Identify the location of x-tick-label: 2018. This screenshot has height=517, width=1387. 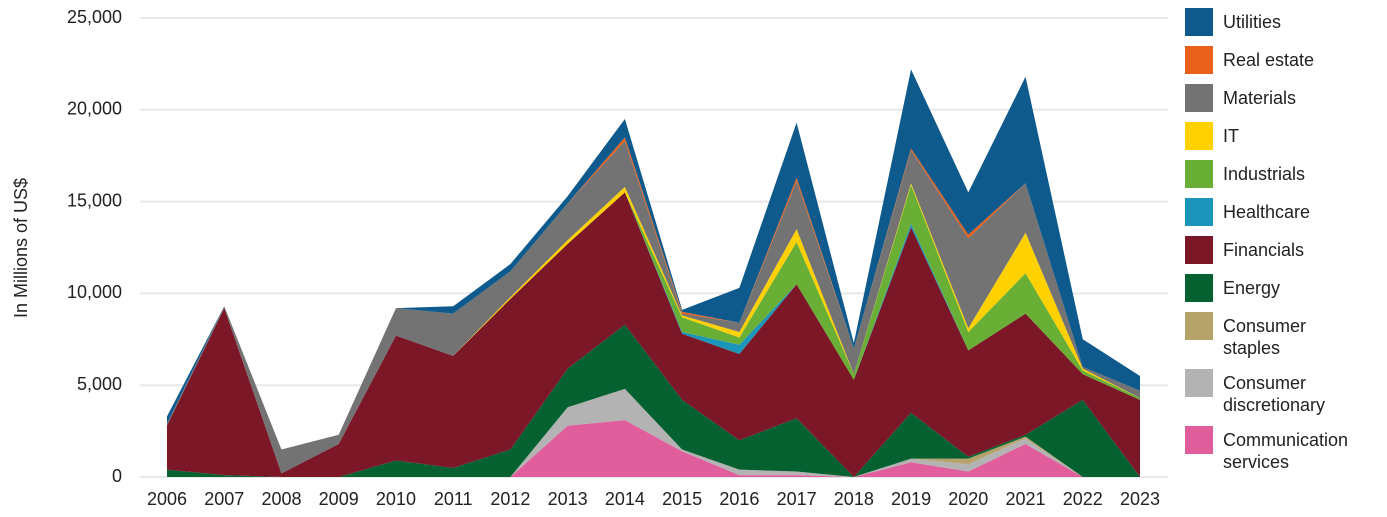
(854, 499).